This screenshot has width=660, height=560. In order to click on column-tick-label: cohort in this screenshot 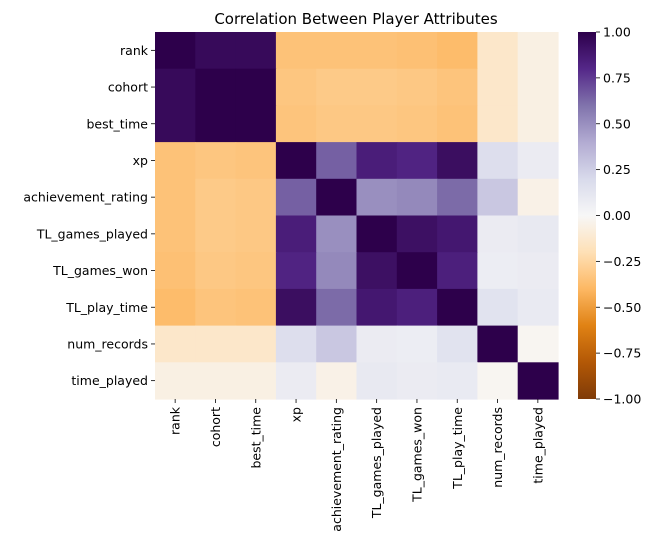, I will do `click(215, 427)`.